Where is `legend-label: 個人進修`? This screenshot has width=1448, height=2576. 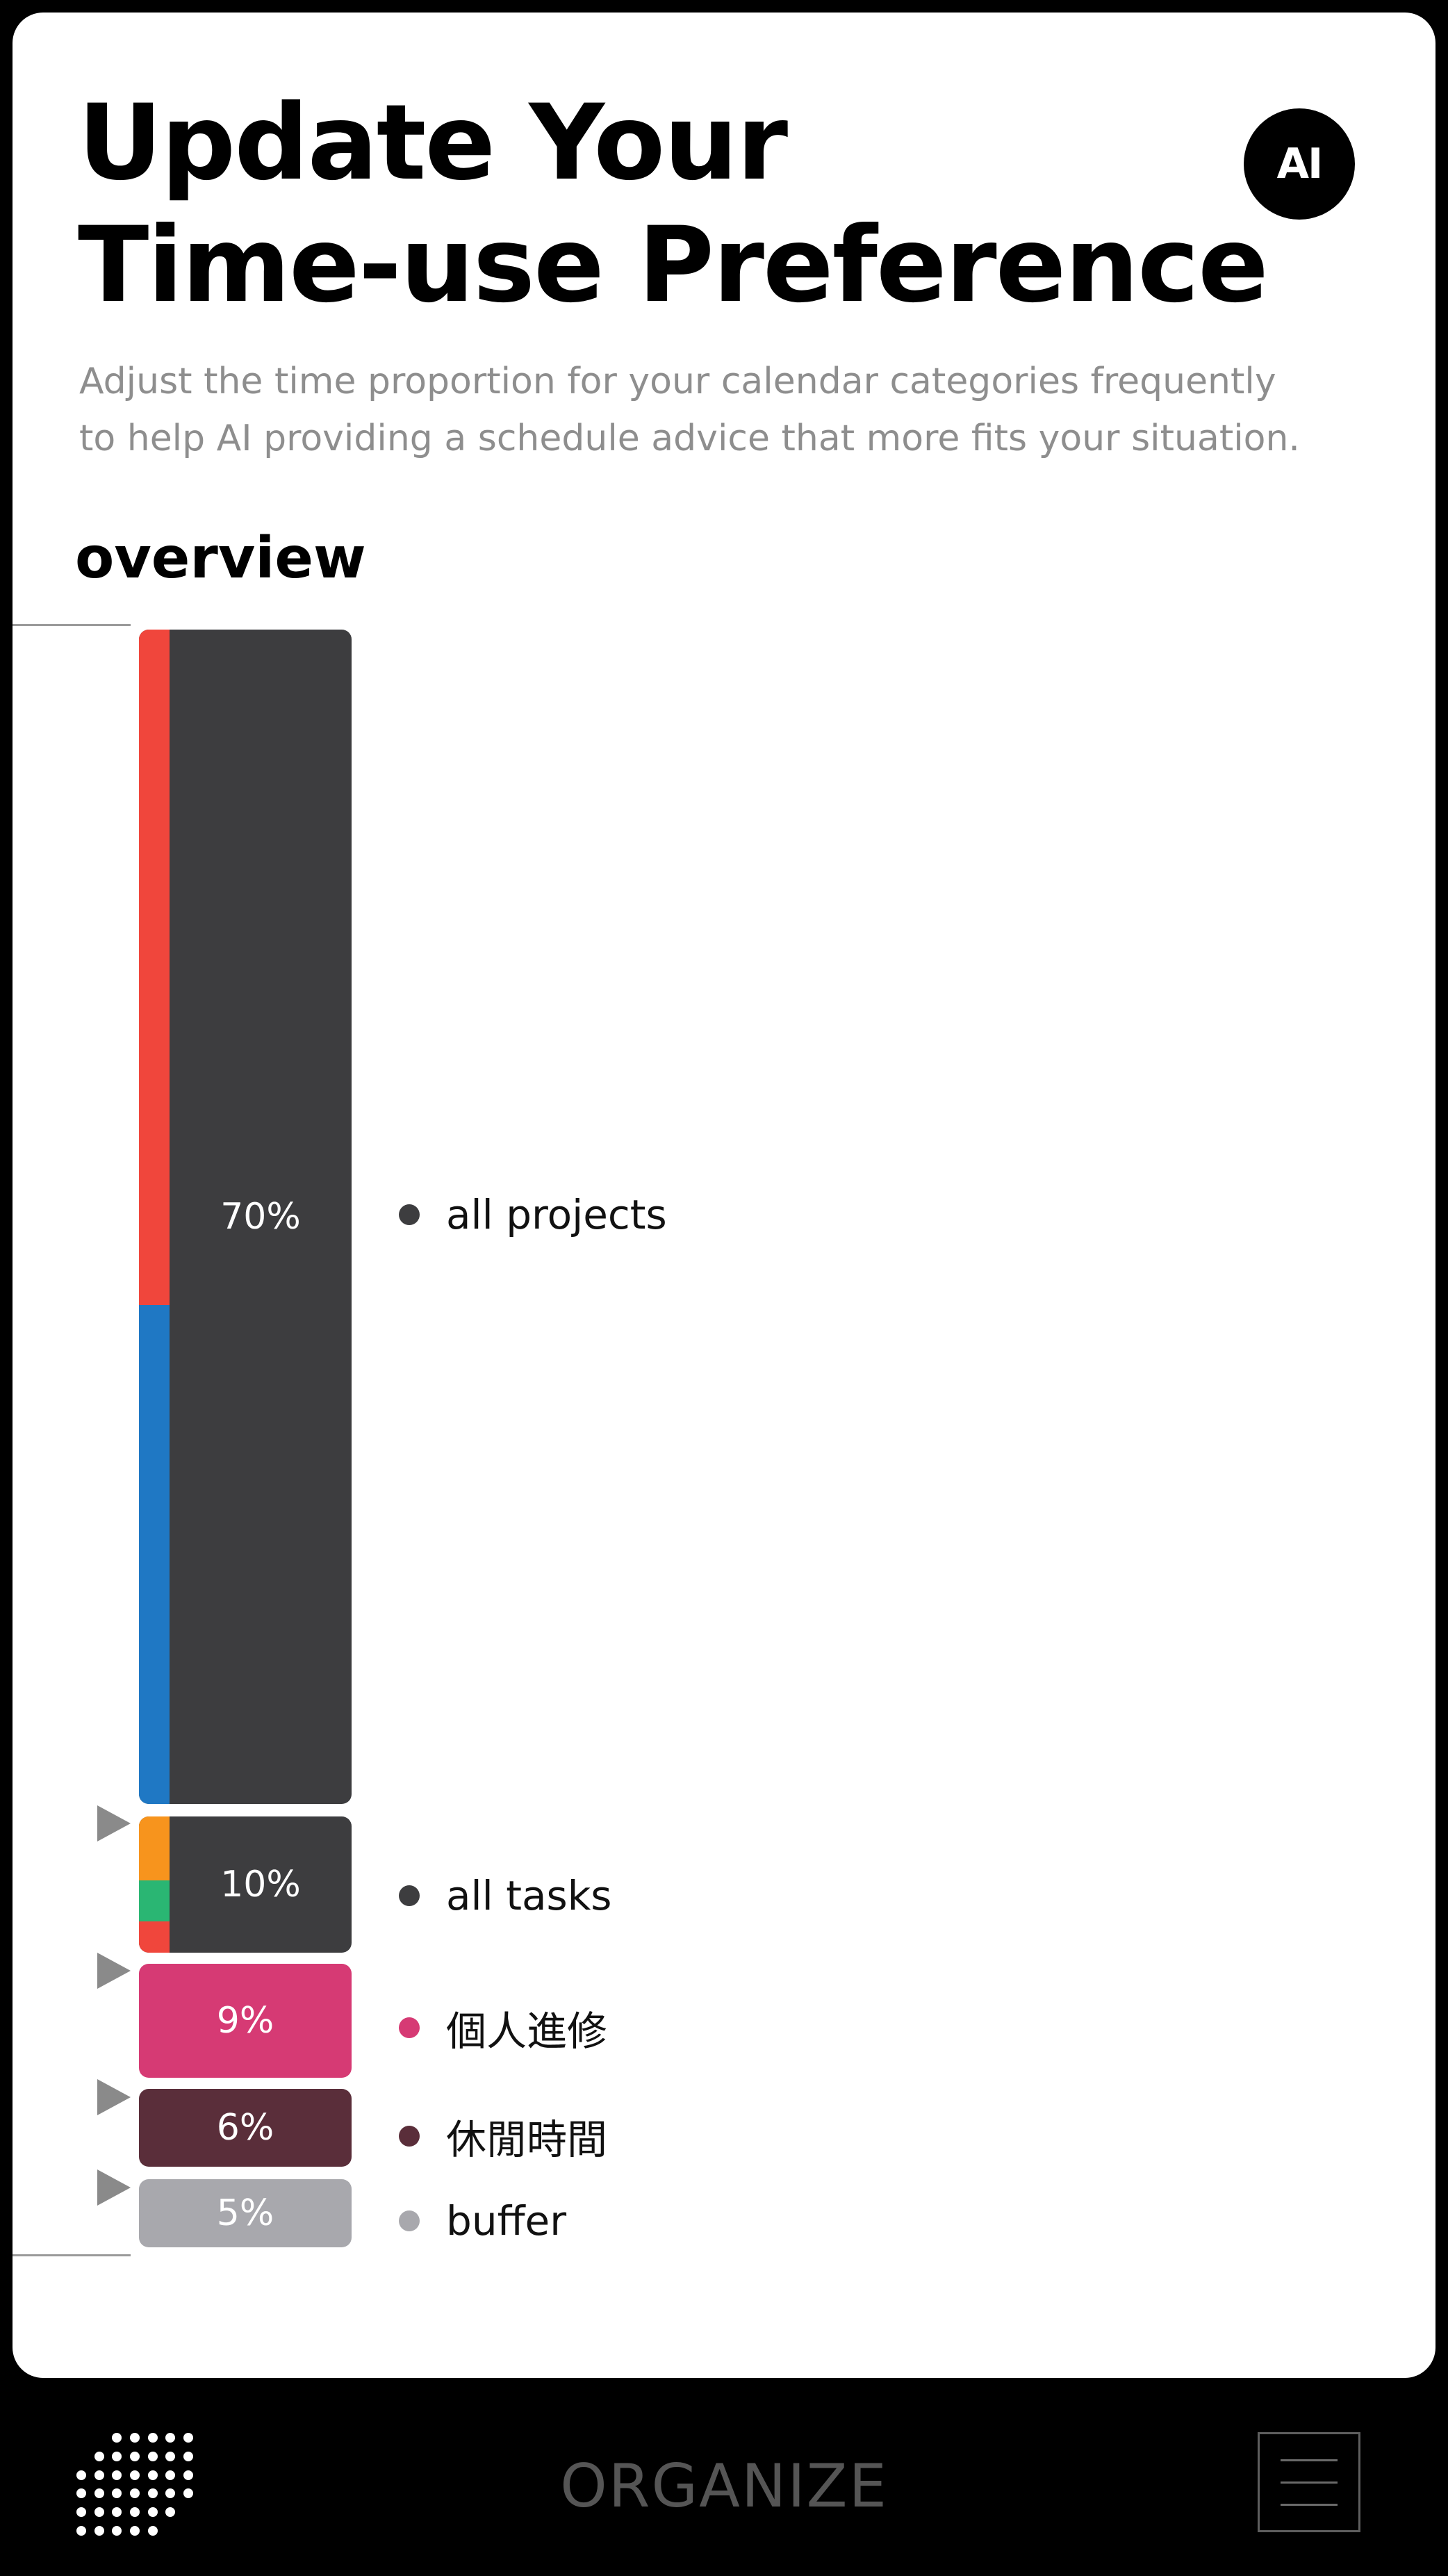
legend-label: 個人進修 is located at coordinates (527, 2031).